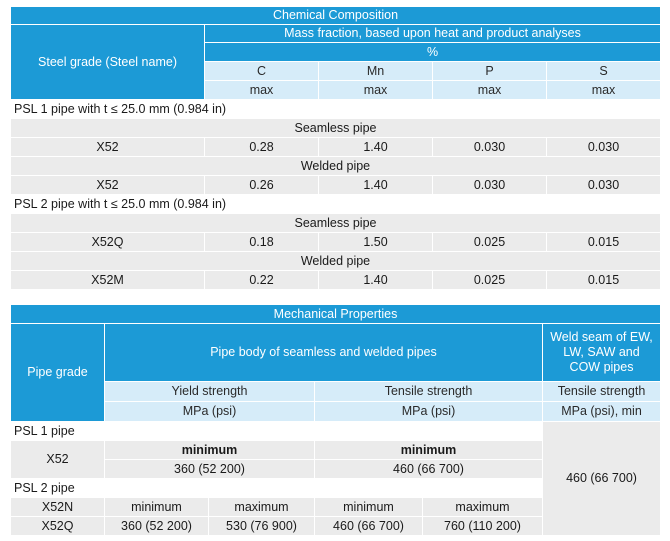  I want to click on psl1-grade: X52, so click(57, 459).